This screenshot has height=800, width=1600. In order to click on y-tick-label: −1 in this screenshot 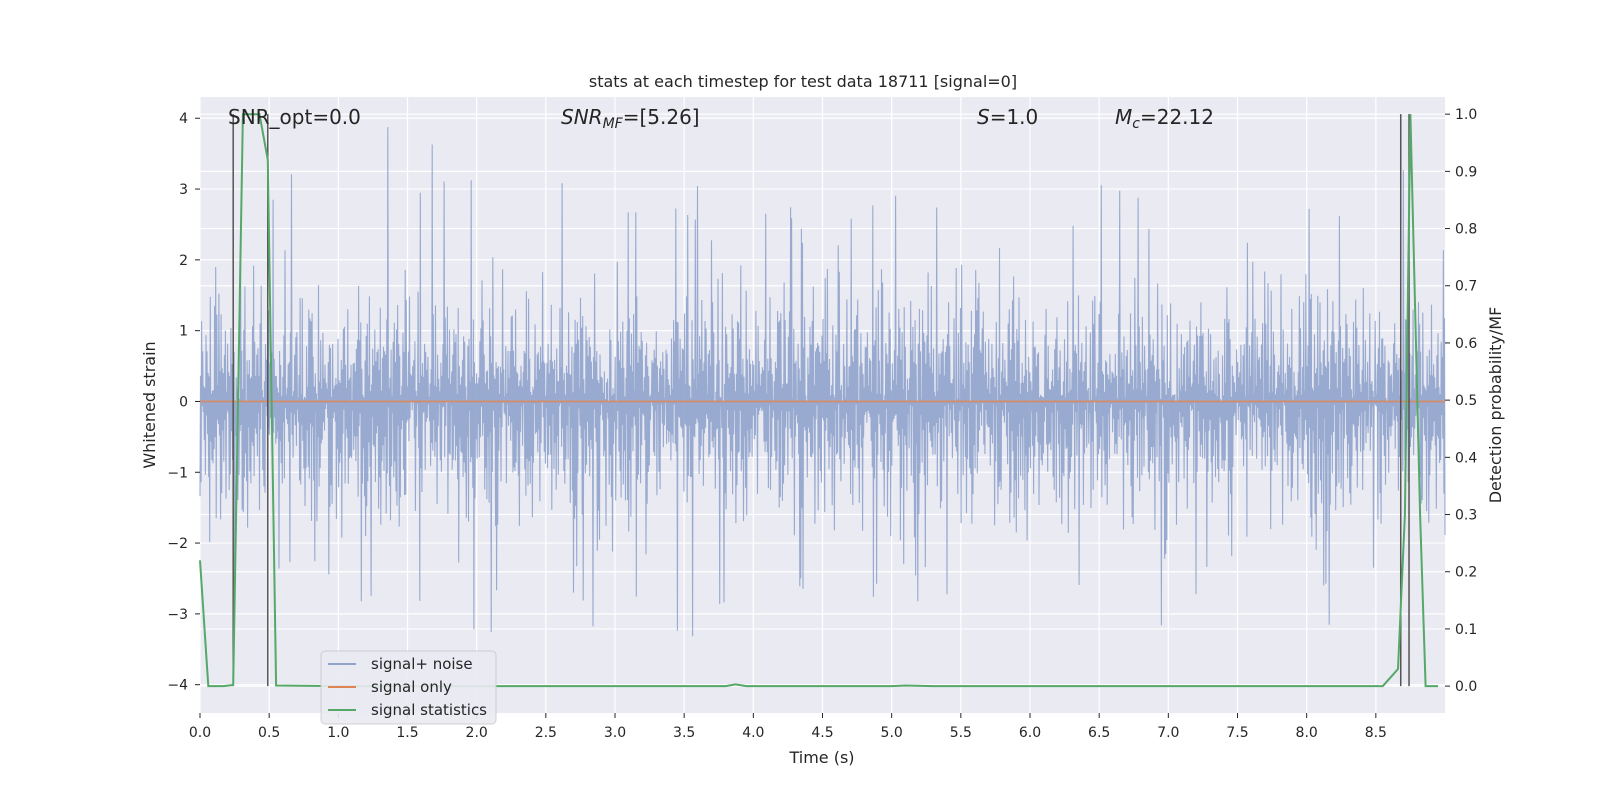, I will do `click(177, 473)`.